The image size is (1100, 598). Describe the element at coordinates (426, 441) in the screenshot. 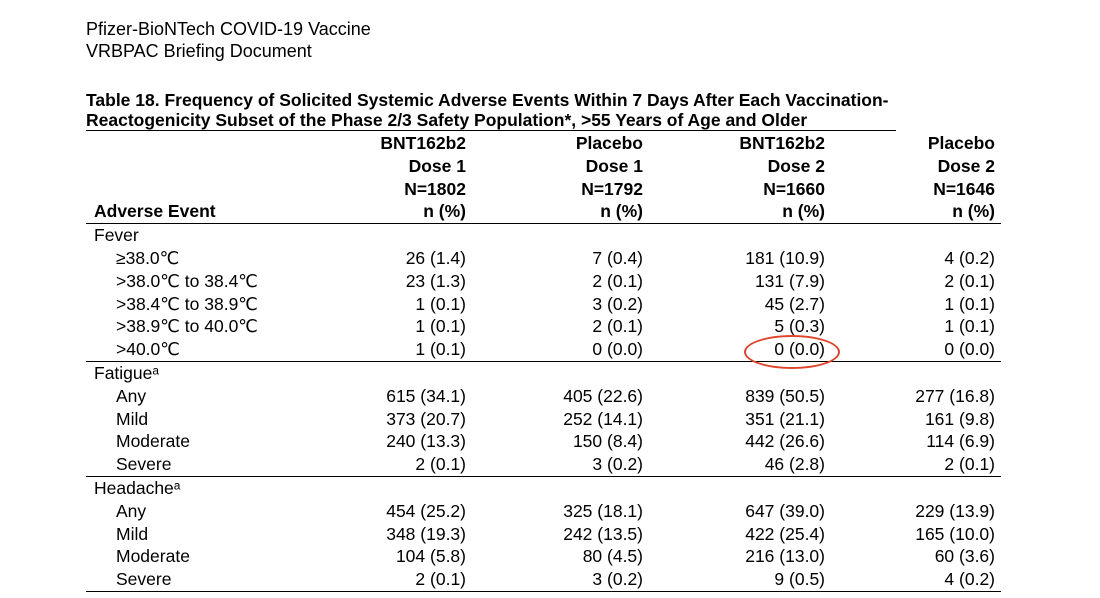

I see `table-cell: 240 (13.3)` at that location.